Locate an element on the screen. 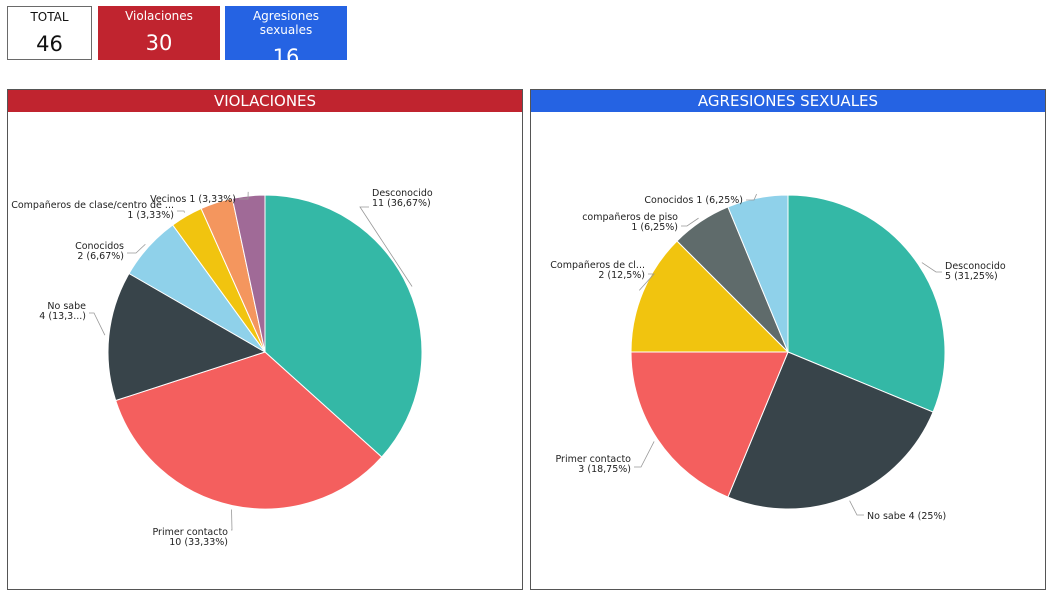 Image resolution: width=1051 pixels, height=594 pixels. agresiones-slice-conocidos is located at coordinates (758, 273).